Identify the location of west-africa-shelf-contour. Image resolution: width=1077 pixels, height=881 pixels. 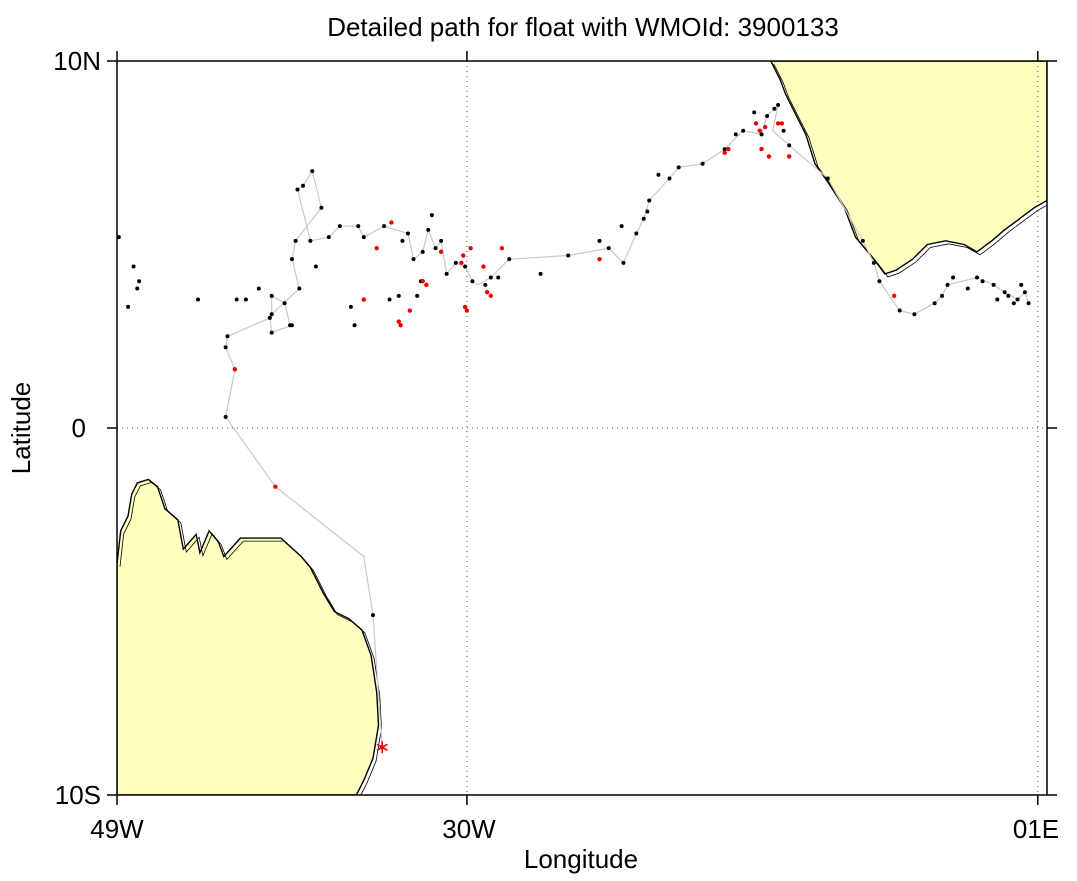
(910, 170).